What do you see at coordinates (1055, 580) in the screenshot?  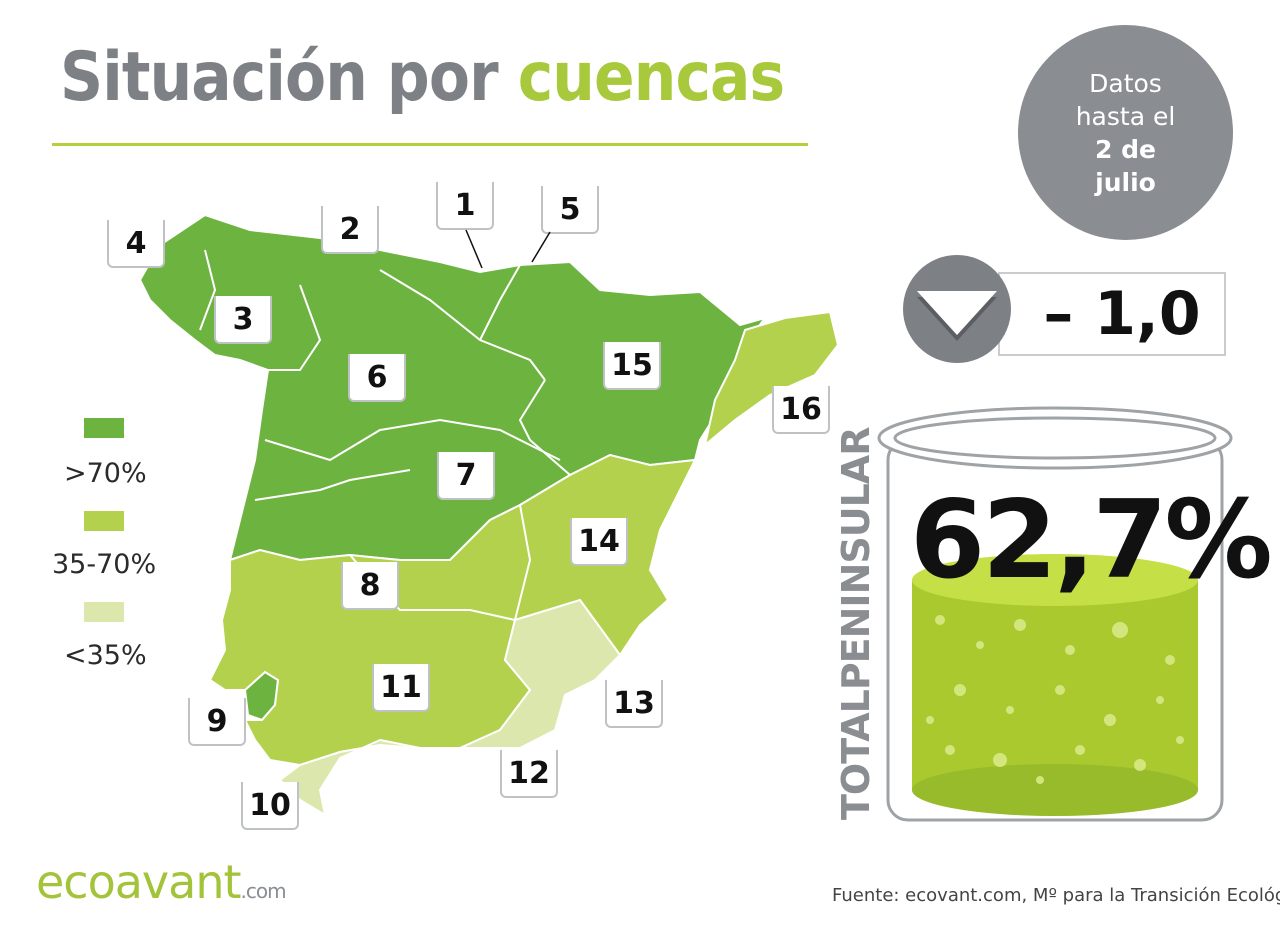 I see `water-surface` at bounding box center [1055, 580].